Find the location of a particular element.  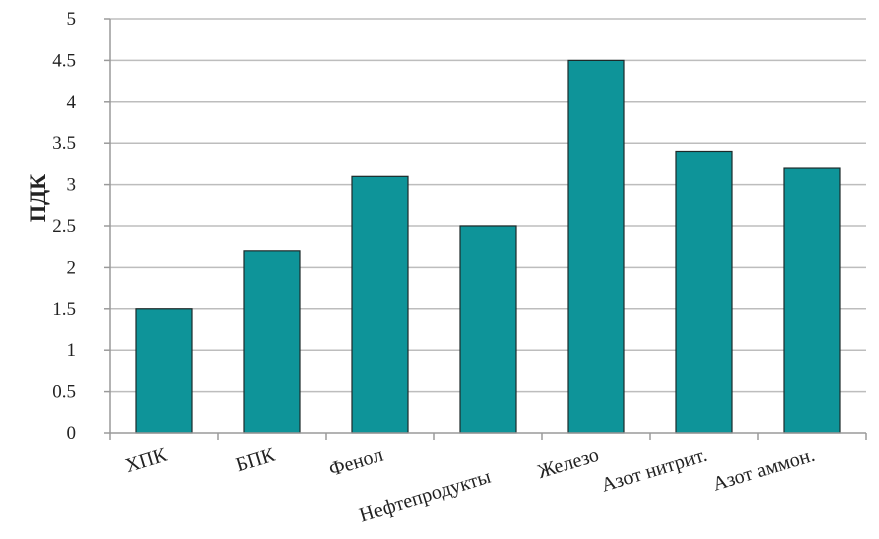

y-tick-label: 2 is located at coordinates (72, 267).